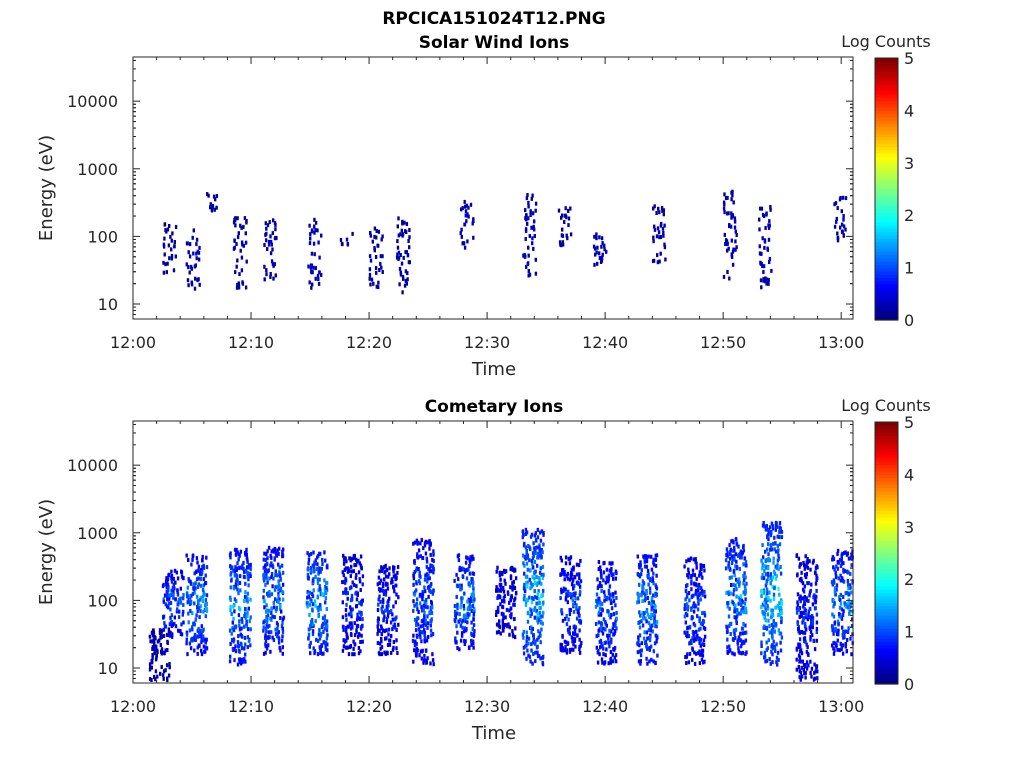 The width and height of the screenshot is (1024, 768). I want to click on x-tick-label: 13:00, so click(841, 342).